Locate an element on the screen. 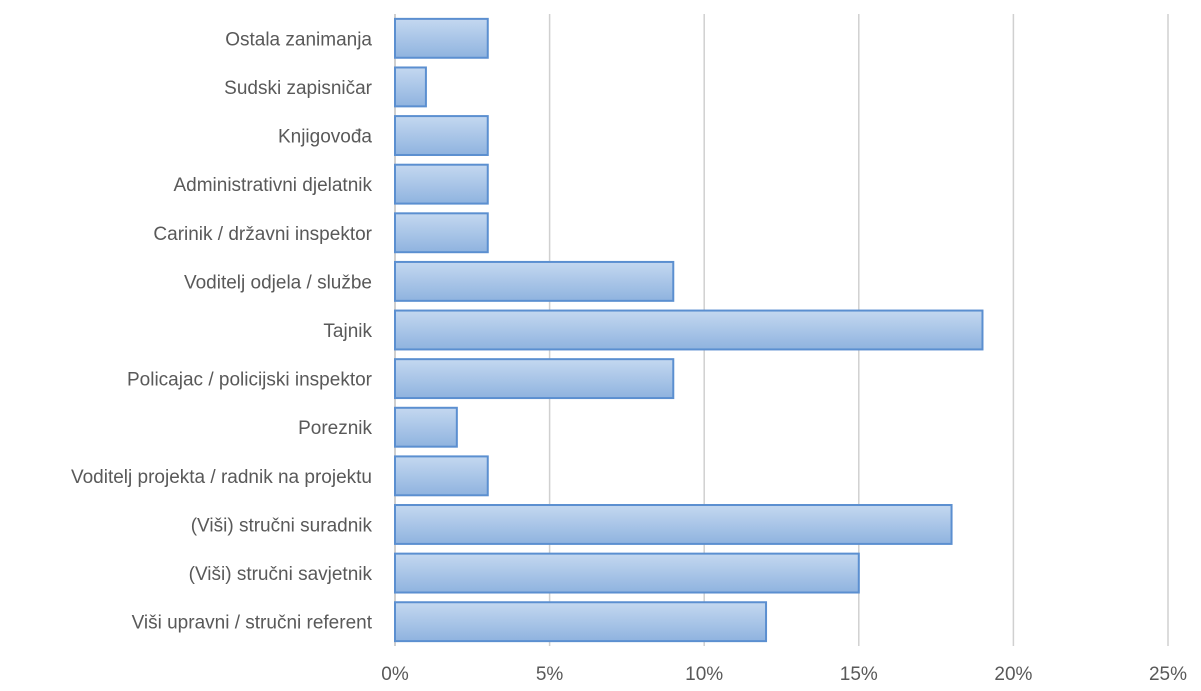  category-label: Carinik / državni inspektor is located at coordinates (262, 234).